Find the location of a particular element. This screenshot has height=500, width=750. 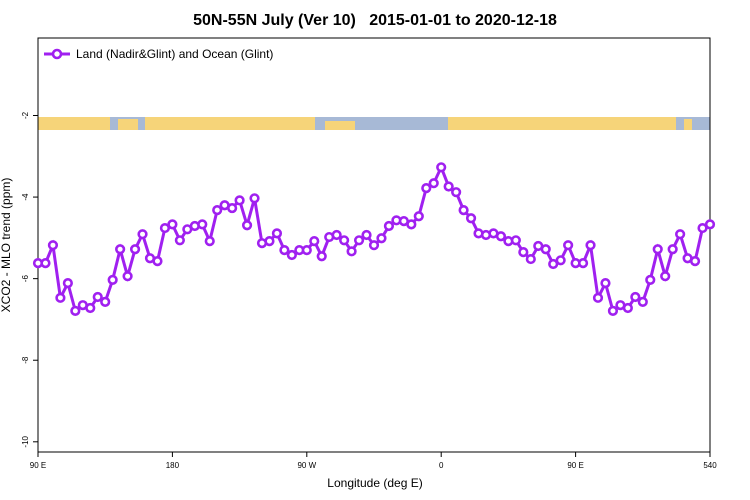

x-tick-label: 90 W is located at coordinates (306, 465).